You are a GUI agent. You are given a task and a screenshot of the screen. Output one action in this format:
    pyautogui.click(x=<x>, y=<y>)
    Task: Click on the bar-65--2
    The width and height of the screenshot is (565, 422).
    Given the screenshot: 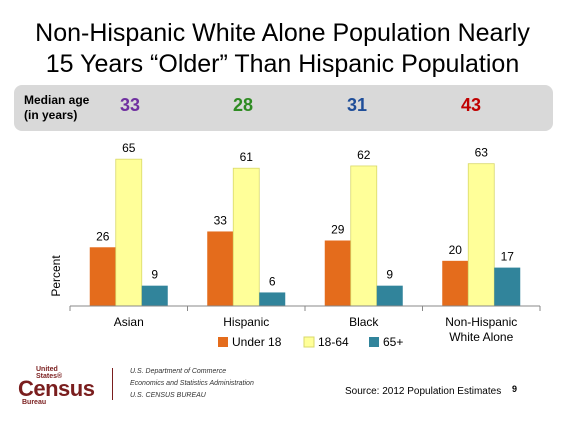 What is the action you would take?
    pyautogui.click(x=389, y=295)
    